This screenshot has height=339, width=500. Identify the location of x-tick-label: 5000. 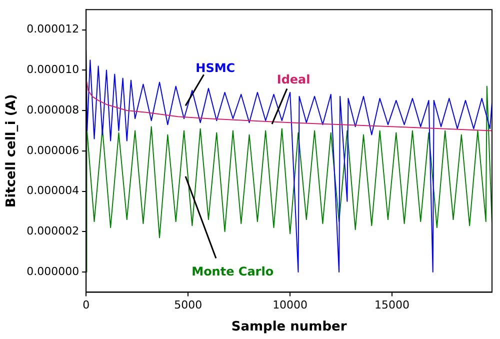
(188, 305).